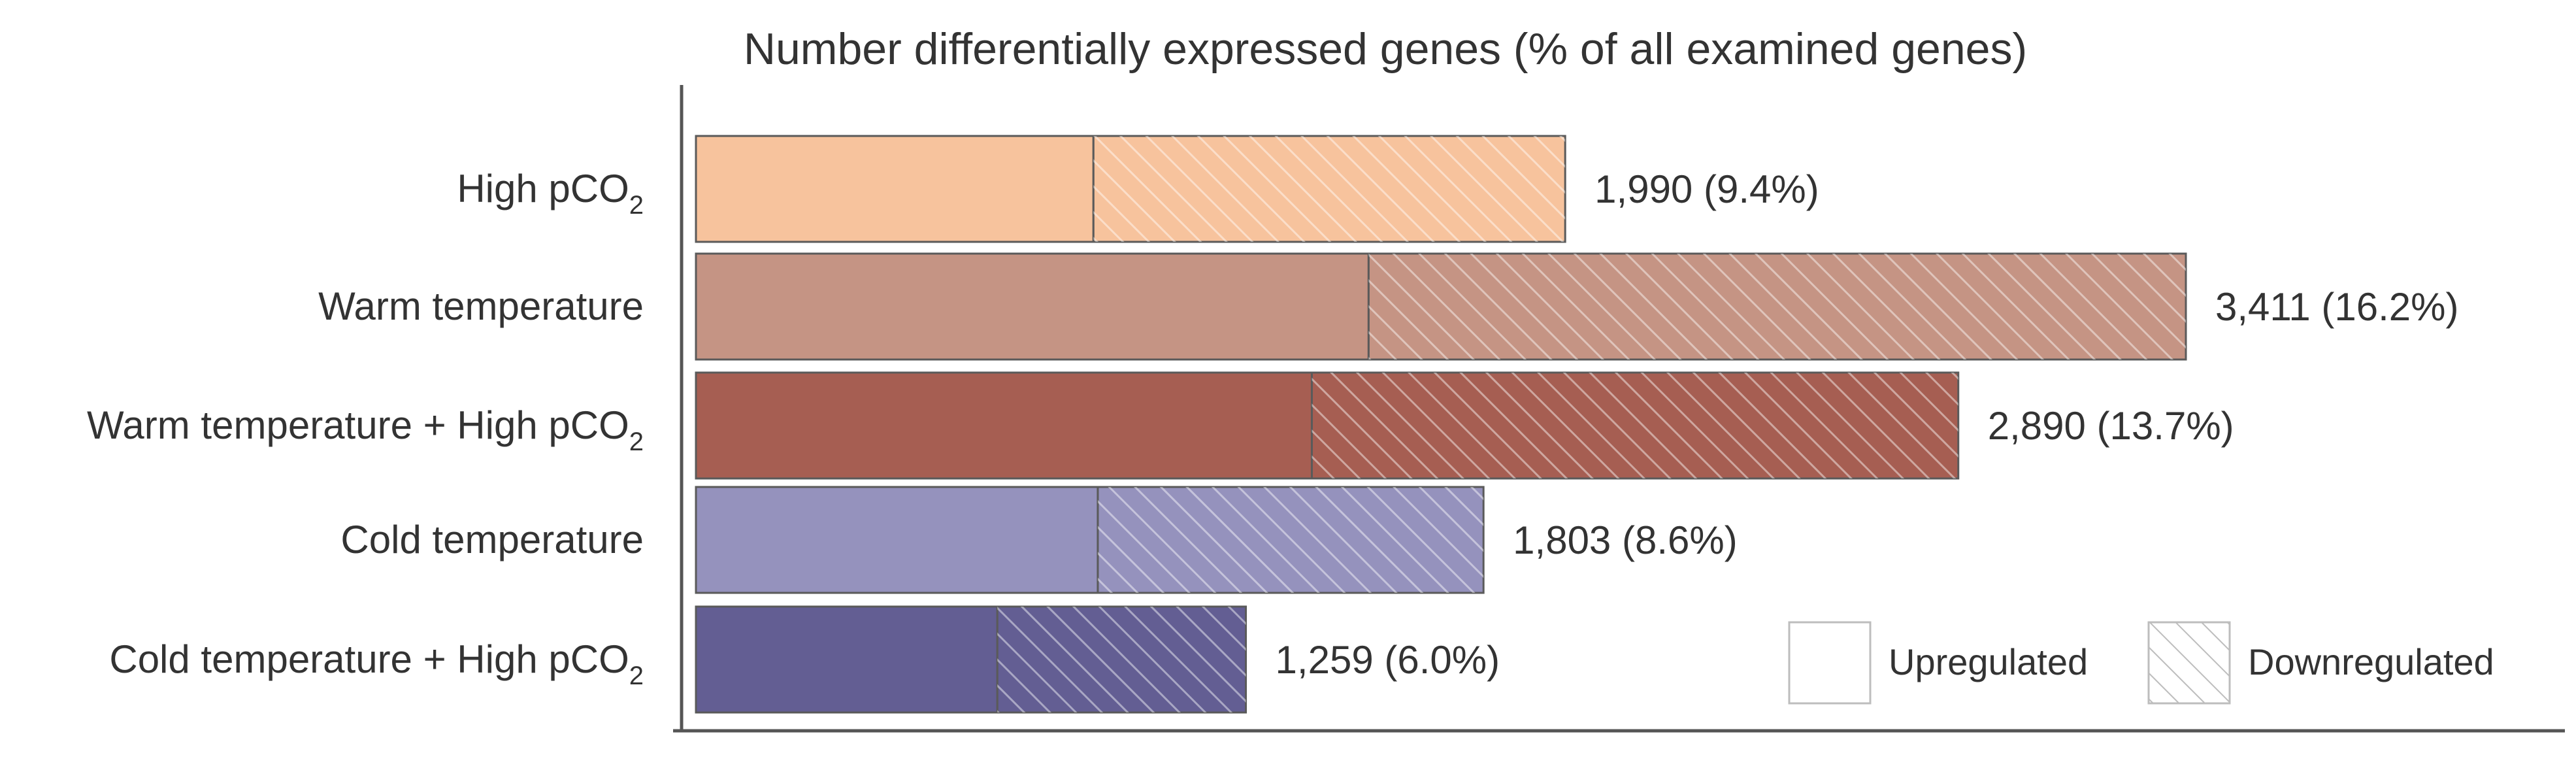 Image resolution: width=2576 pixels, height=770 pixels. Describe the element at coordinates (2336, 307) in the screenshot. I see `bar-value-label: 3,411 (16.2%)` at that location.